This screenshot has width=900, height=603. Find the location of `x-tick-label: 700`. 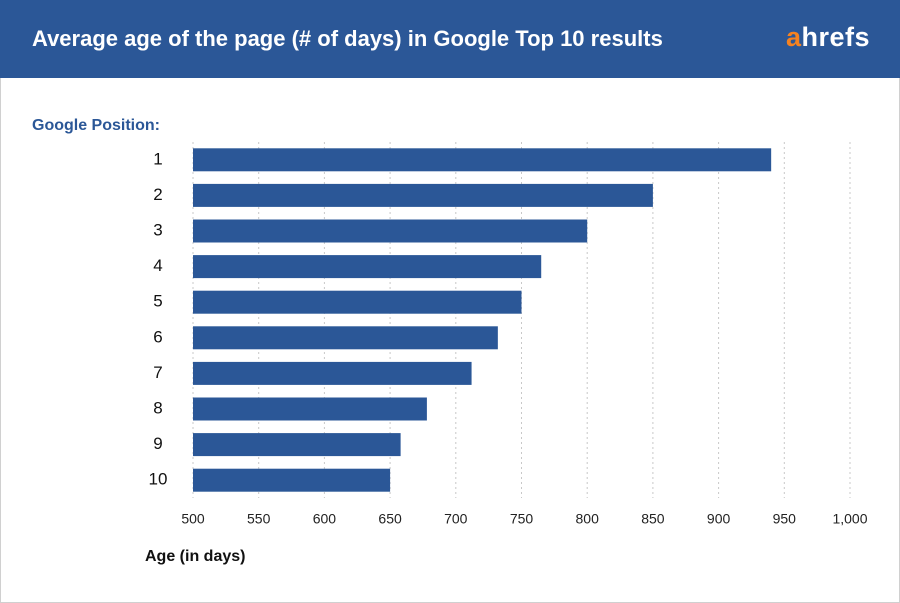

x-tick-label: 700 is located at coordinates (456, 519).